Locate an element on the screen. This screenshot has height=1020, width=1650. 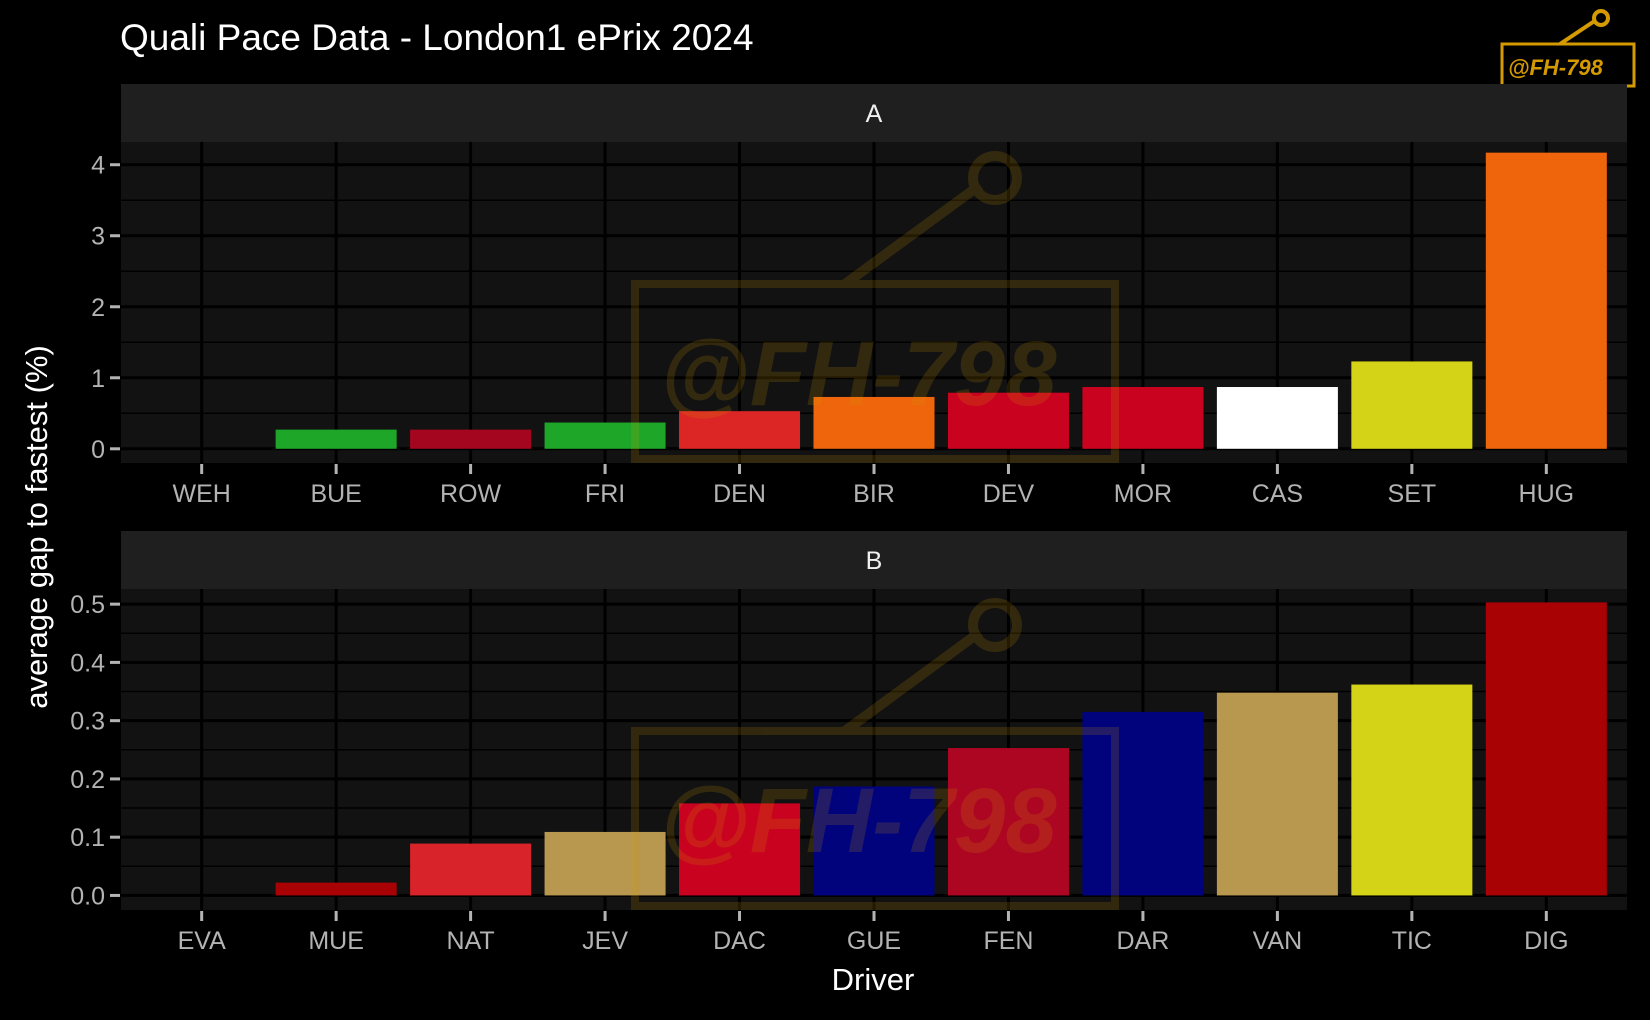
bar-mue is located at coordinates (336, 889).